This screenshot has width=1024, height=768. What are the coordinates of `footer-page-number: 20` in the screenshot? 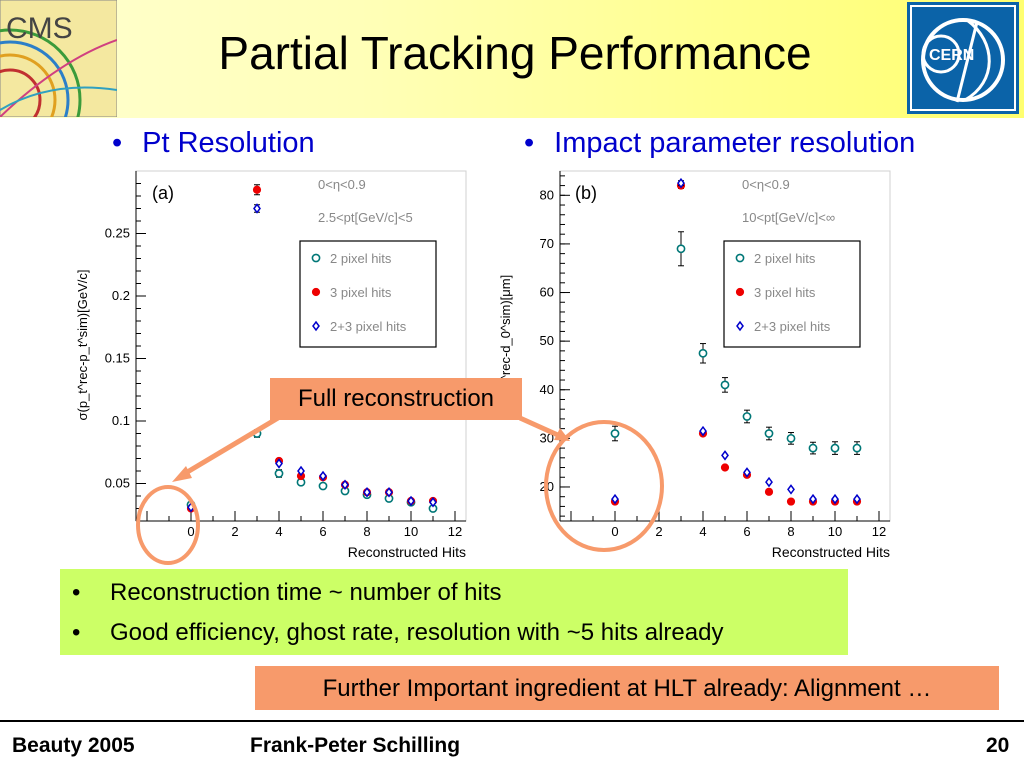 It's located at (998, 745).